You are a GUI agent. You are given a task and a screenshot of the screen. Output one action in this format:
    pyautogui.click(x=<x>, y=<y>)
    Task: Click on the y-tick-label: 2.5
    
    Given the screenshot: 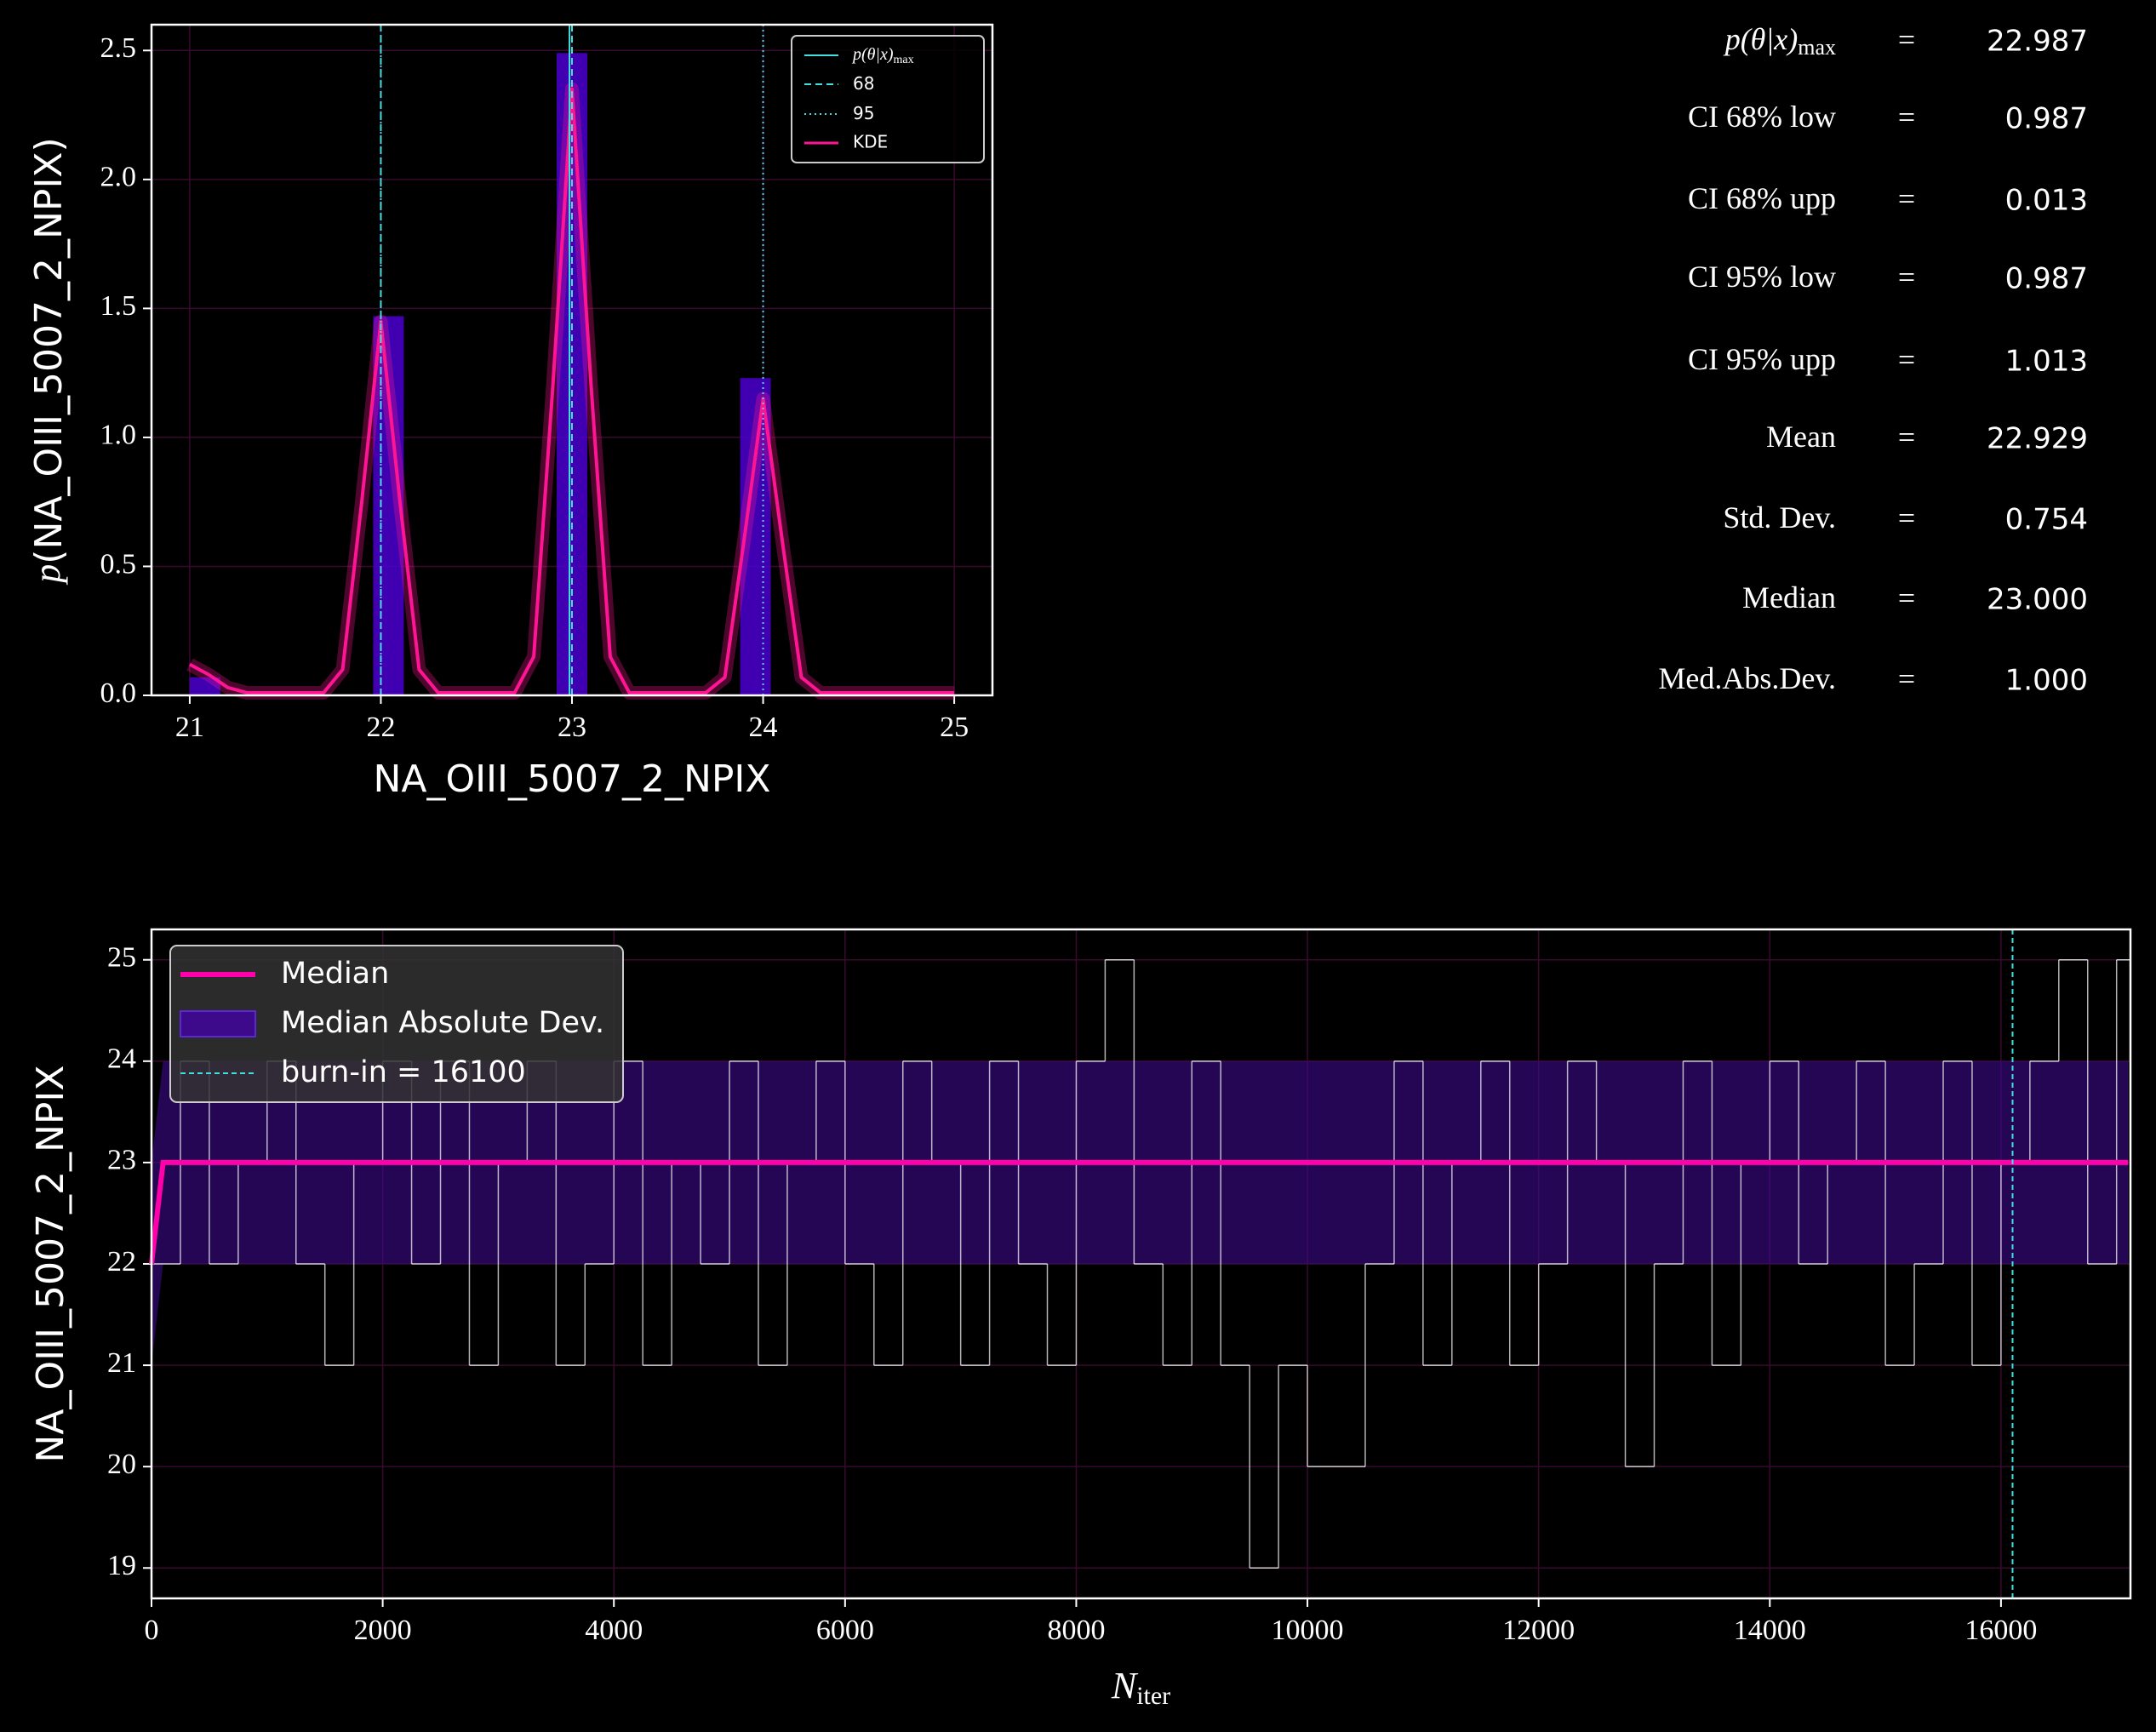 What is the action you would take?
    pyautogui.click(x=118, y=48)
    